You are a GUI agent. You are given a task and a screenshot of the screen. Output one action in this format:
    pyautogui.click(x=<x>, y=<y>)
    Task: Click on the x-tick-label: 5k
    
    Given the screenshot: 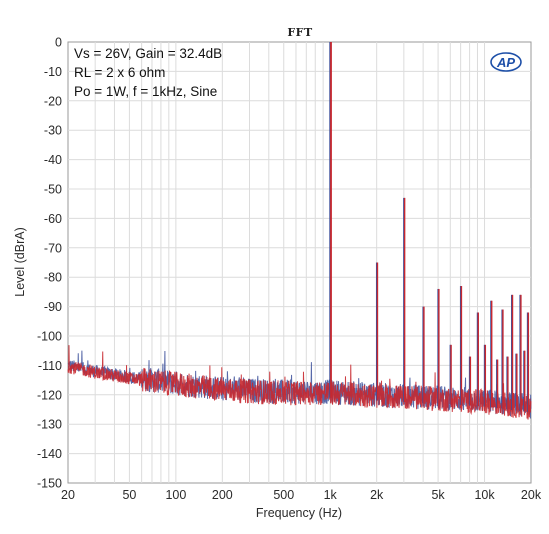 What is the action you would take?
    pyautogui.click(x=438, y=495)
    